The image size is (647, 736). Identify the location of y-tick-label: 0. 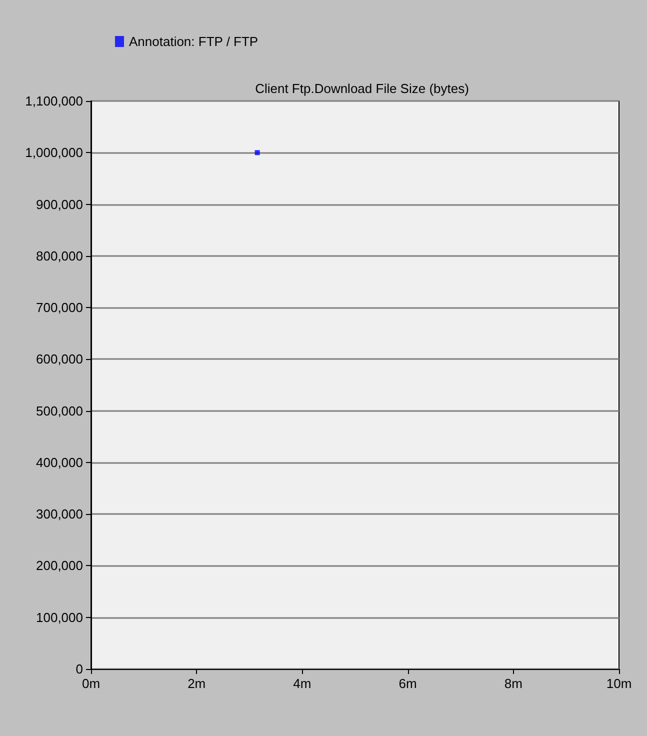
(79, 669).